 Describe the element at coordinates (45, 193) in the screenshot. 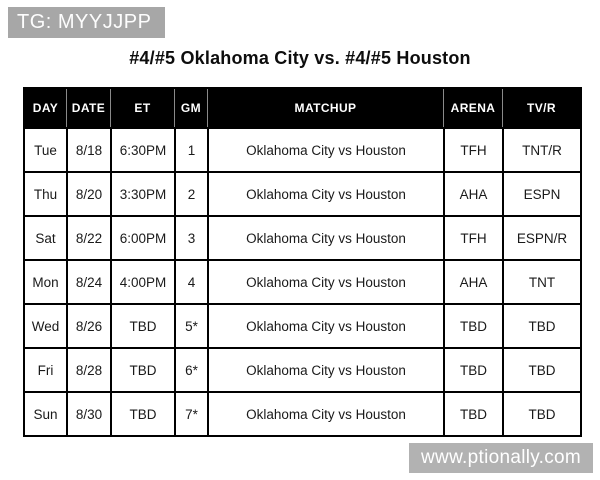

I see `cell-day: Thu` at that location.